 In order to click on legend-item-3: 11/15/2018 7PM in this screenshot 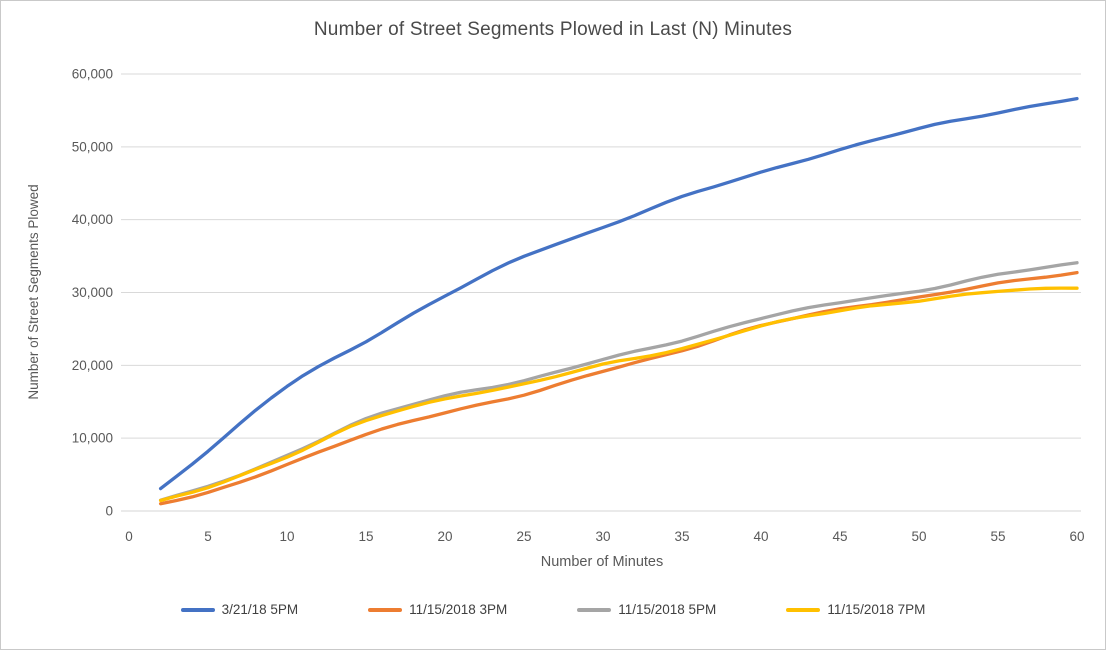, I will do `click(855, 609)`.